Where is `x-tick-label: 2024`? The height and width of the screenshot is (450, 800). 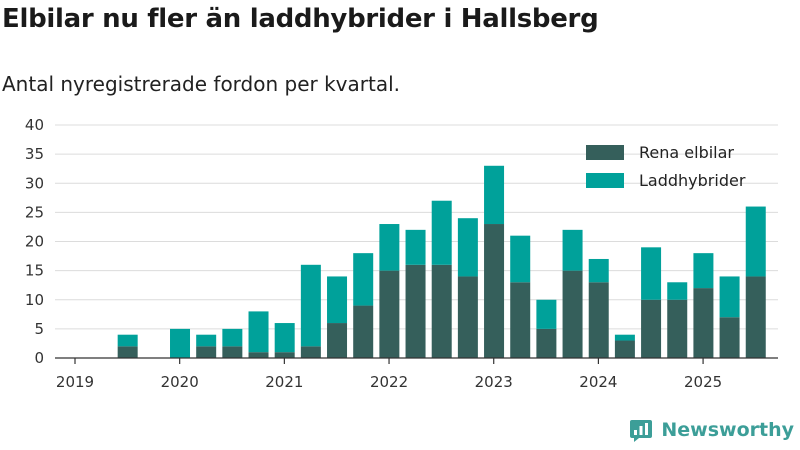
x-tick-label: 2024 is located at coordinates (598, 382).